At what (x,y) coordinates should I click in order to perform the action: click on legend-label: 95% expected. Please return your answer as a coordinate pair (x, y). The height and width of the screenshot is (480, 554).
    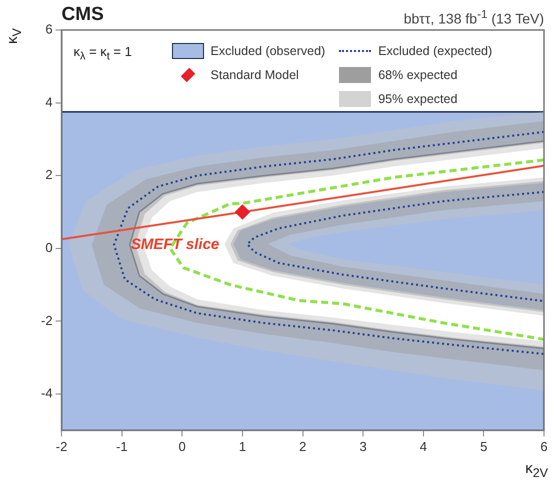
    Looking at the image, I should click on (418, 99).